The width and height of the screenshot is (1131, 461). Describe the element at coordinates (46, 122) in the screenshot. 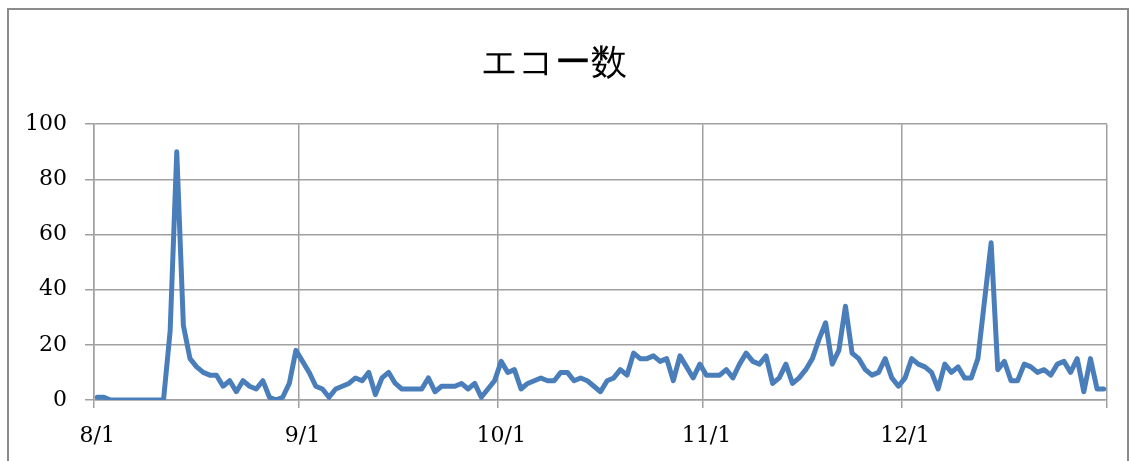

I see `y-tick-label: 100` at that location.